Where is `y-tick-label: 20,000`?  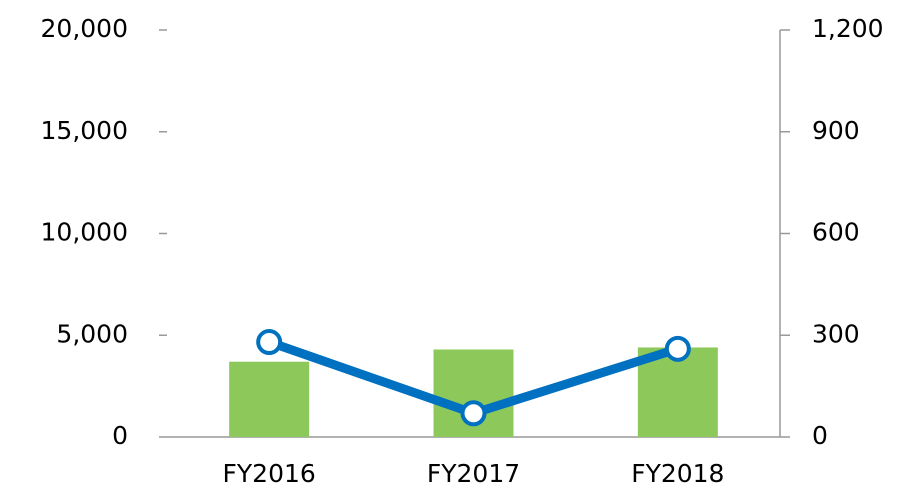 y-tick-label: 20,000 is located at coordinates (84, 28).